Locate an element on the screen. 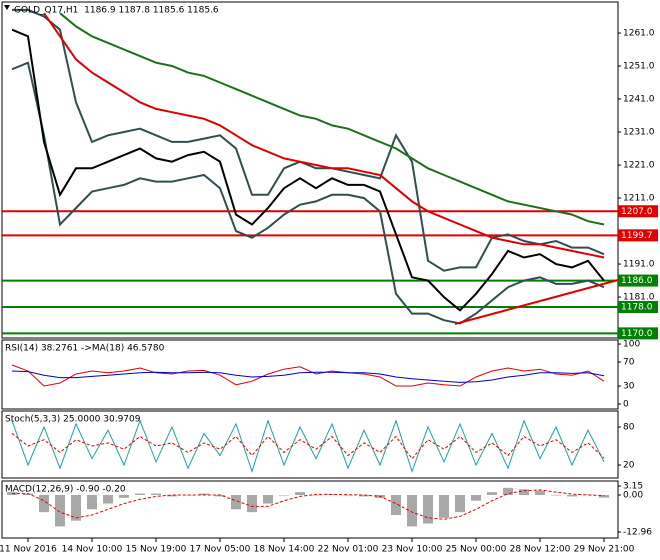 Image resolution: width=660 pixels, height=560 pixels. level-label: 1170.0 is located at coordinates (637, 334).